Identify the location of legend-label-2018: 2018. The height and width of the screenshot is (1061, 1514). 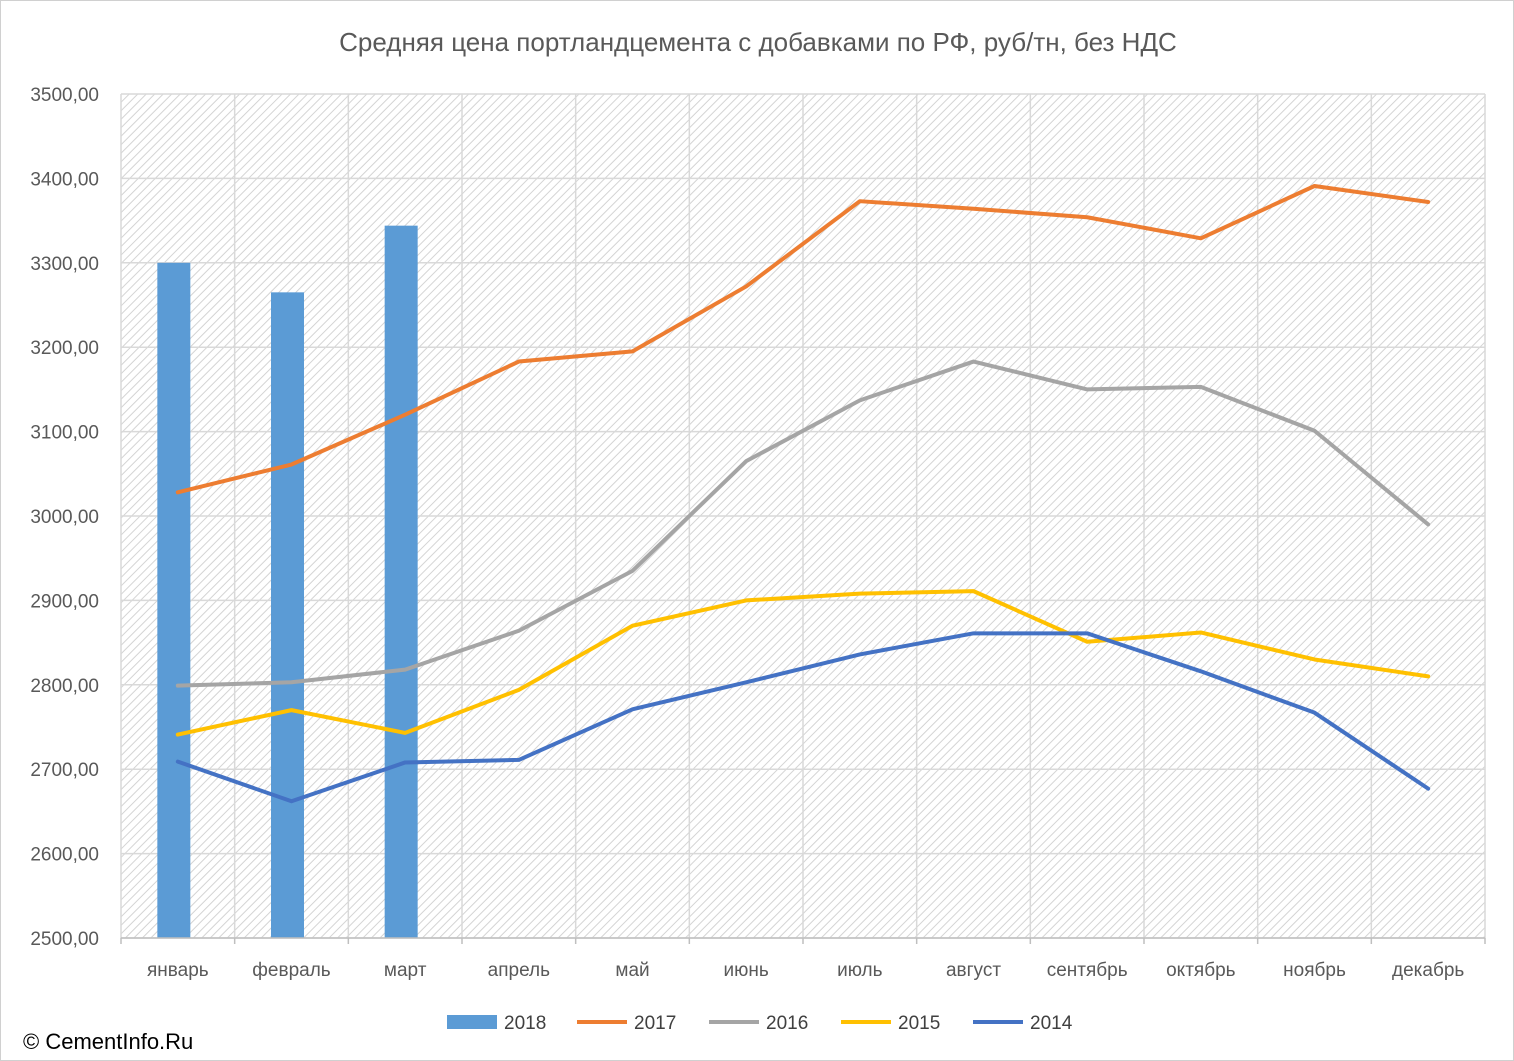
(525, 1023).